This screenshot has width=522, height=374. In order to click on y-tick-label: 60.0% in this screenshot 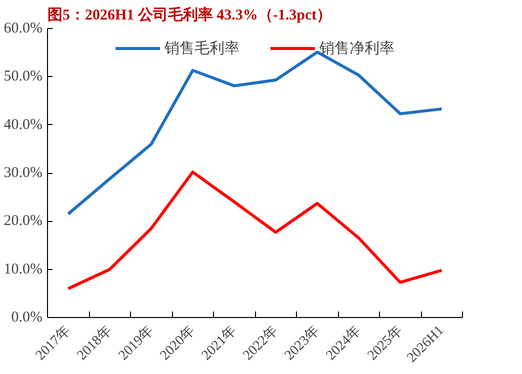, I will do `click(23, 28)`.